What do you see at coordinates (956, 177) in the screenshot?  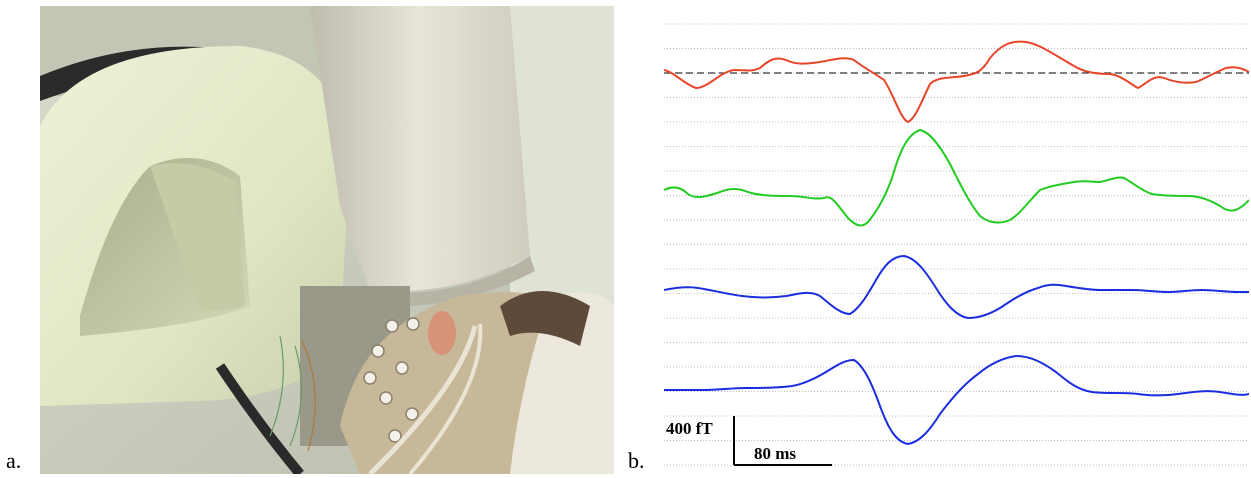 I see `trace-green` at bounding box center [956, 177].